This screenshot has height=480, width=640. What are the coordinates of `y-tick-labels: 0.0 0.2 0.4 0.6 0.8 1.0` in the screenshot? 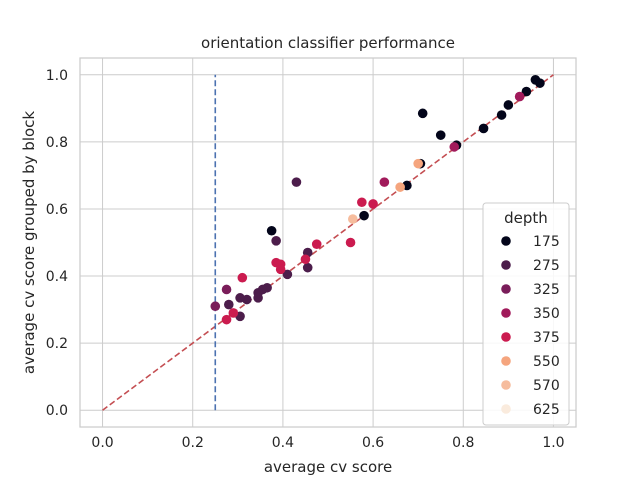 It's located at (57, 243).